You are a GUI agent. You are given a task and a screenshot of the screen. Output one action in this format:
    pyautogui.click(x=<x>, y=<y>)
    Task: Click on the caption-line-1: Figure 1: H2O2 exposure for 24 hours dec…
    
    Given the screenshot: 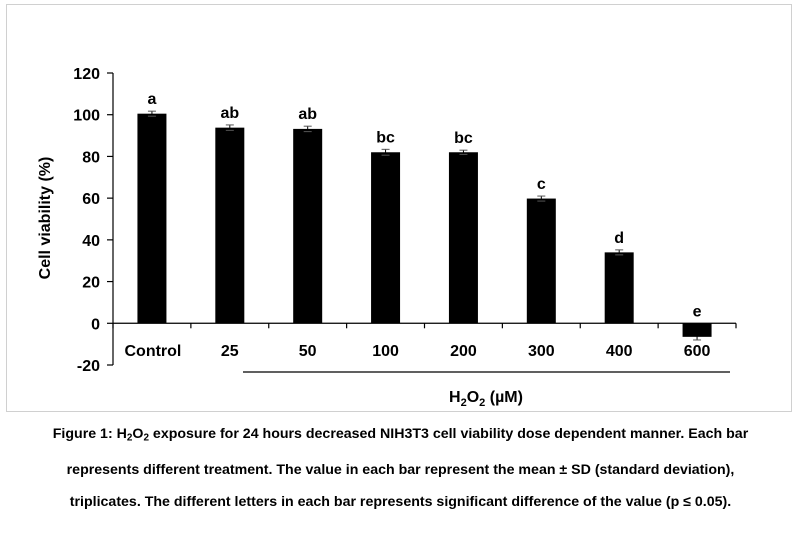 What is the action you would take?
    pyautogui.click(x=400, y=436)
    